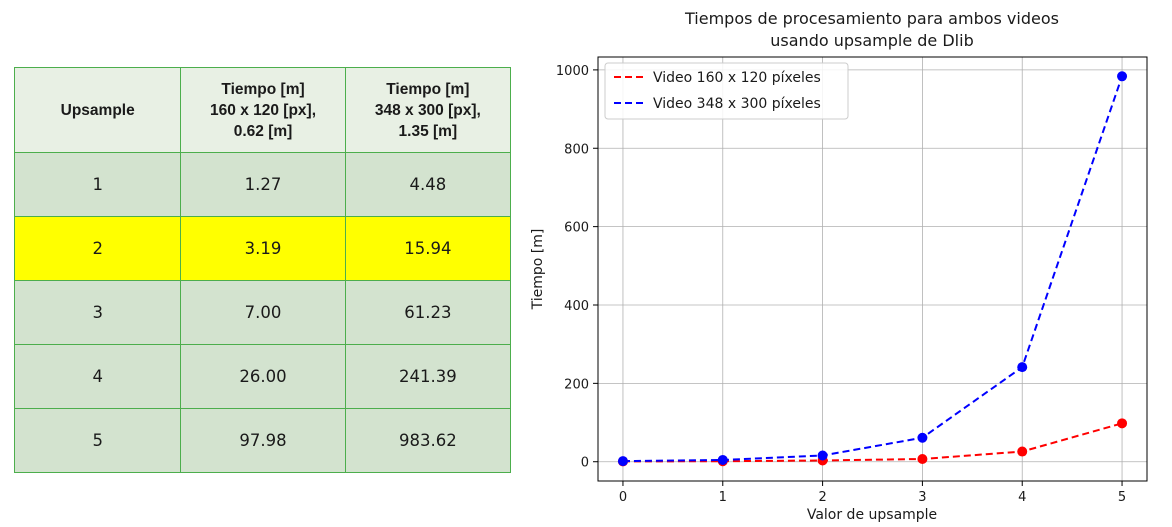  I want to click on x-tick-label: 2, so click(822, 497).